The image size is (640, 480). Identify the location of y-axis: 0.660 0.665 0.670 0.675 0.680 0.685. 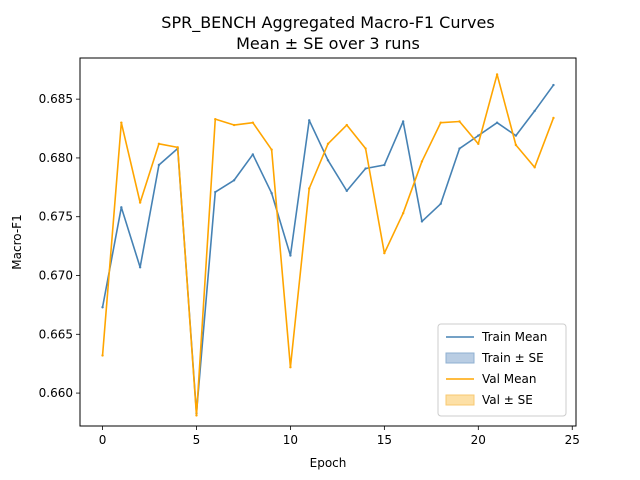
(59, 246).